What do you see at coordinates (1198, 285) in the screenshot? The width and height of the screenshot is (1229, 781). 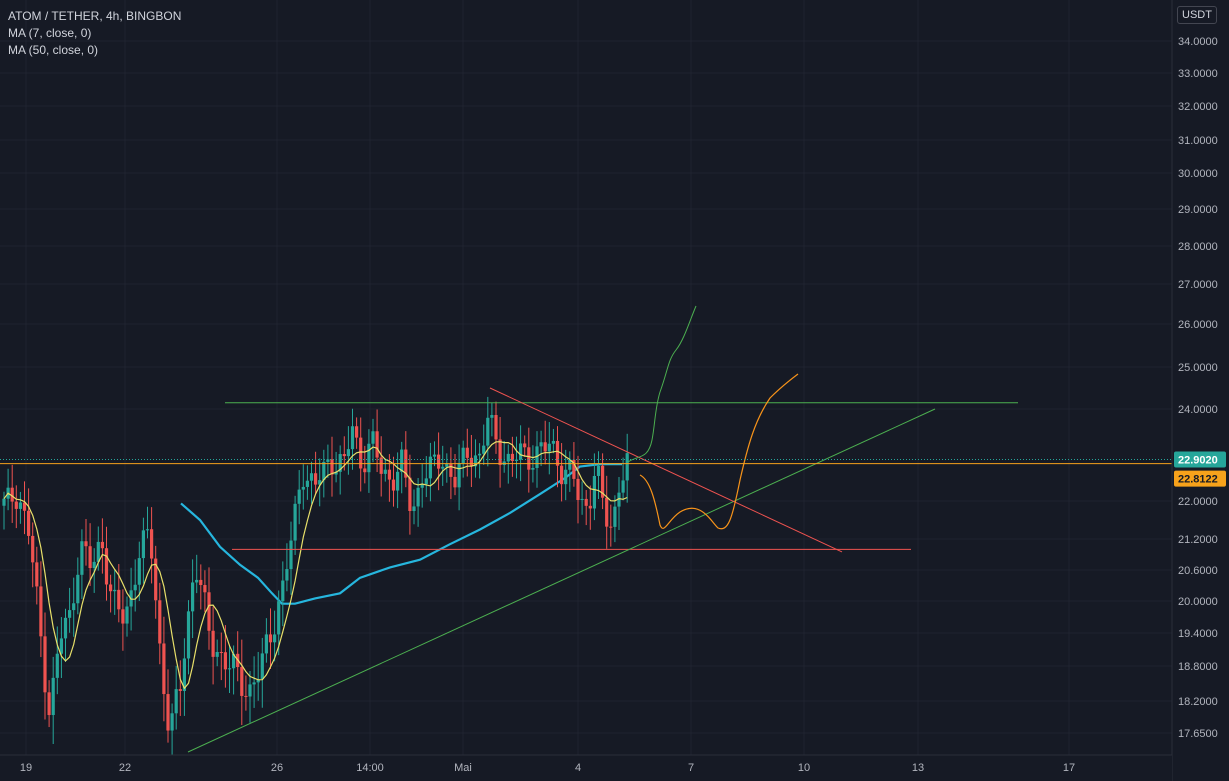 I see `price-tick-label: 27.0000` at bounding box center [1198, 285].